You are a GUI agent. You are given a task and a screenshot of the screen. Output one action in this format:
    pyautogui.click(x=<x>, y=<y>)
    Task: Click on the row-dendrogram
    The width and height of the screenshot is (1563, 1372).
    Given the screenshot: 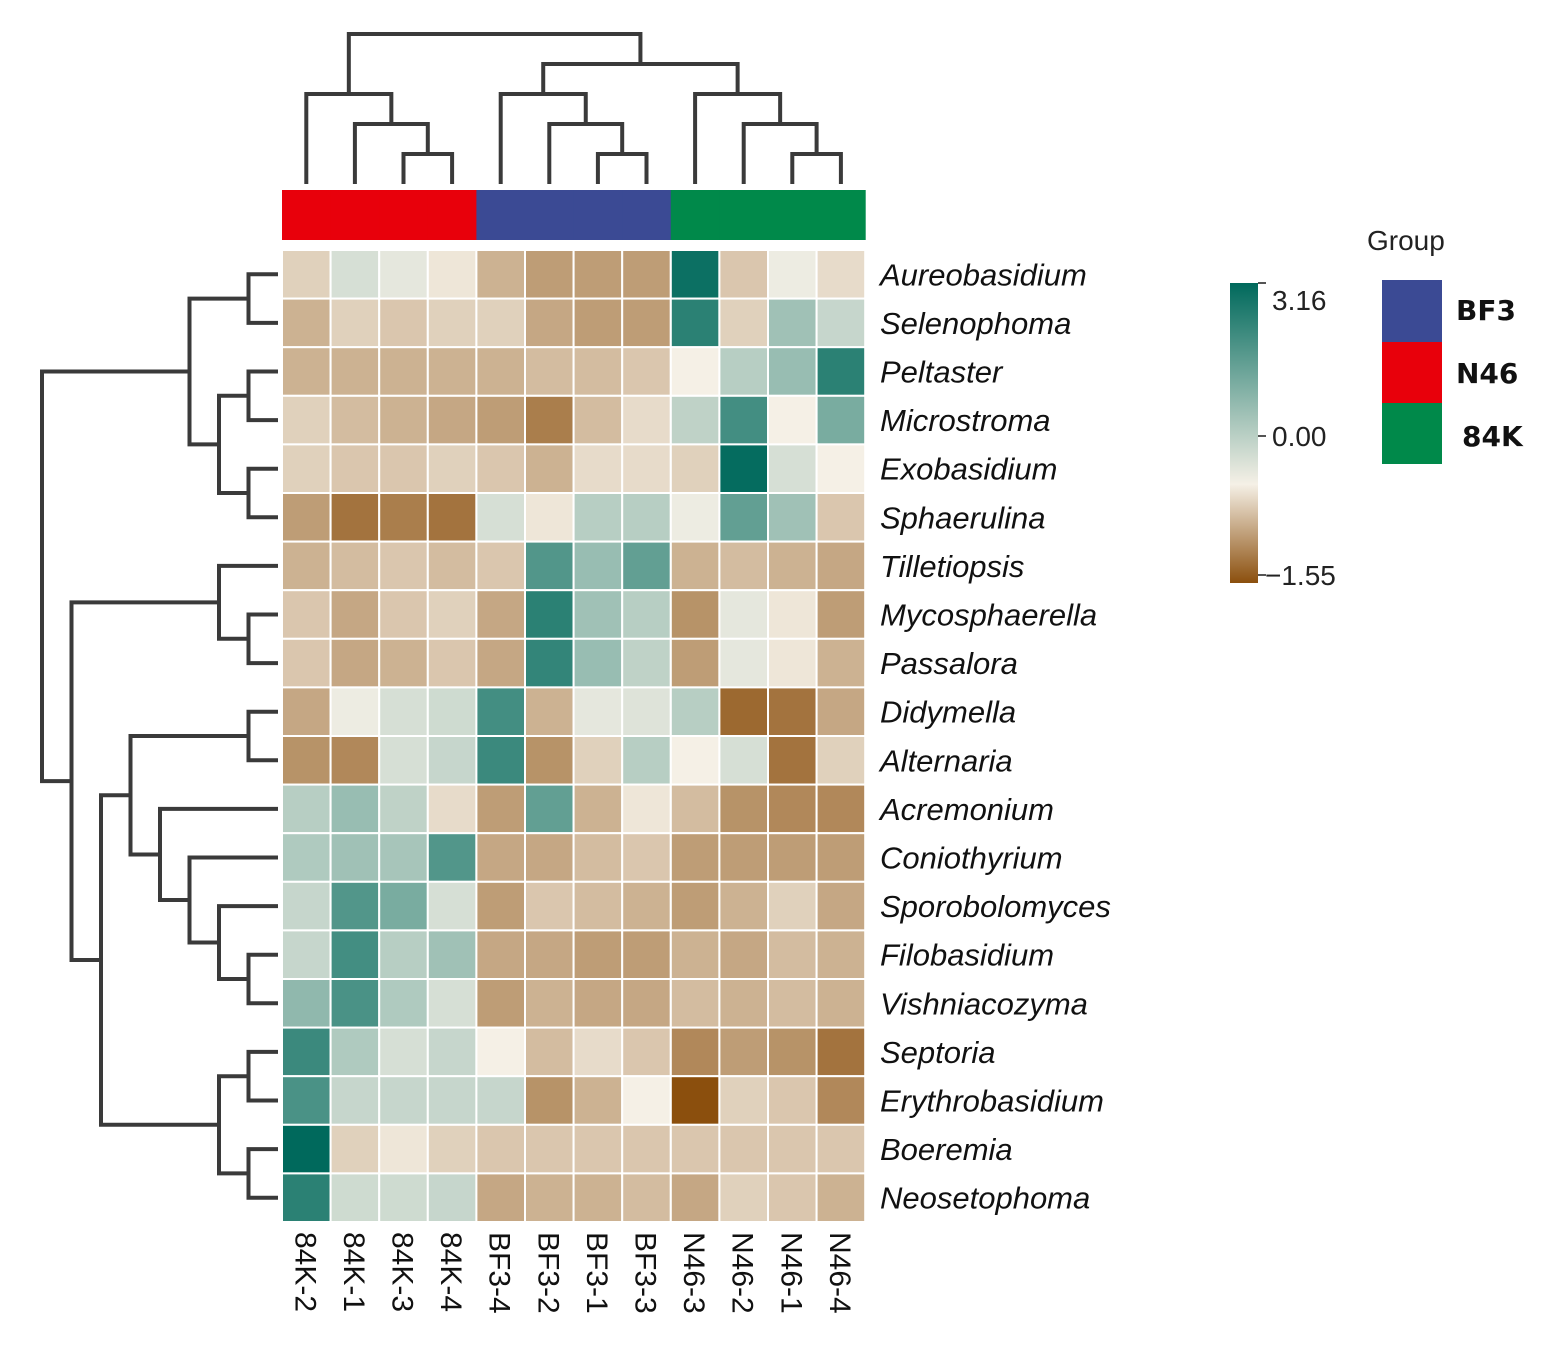 What is the action you would take?
    pyautogui.click(x=159, y=736)
    